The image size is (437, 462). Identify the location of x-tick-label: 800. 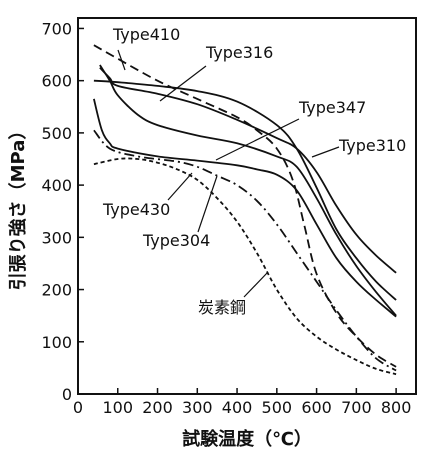
(396, 407).